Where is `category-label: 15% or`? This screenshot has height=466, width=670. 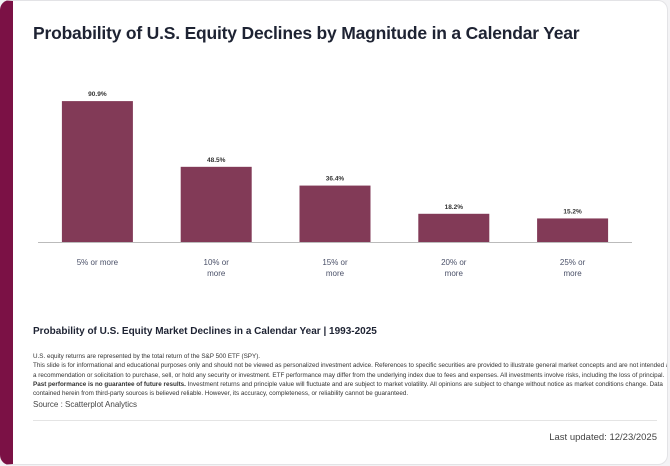 category-label: 15% or is located at coordinates (335, 262).